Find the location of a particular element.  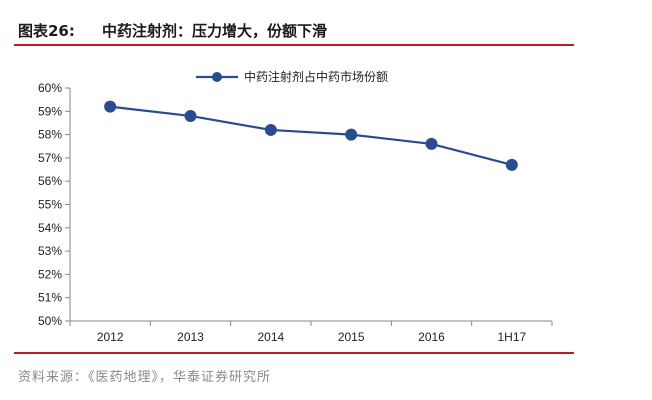

y-axis-ticks: 50% 51% 52% 53% 54% 55% 56% 57% 58% 59% 60% is located at coordinates (54, 204).